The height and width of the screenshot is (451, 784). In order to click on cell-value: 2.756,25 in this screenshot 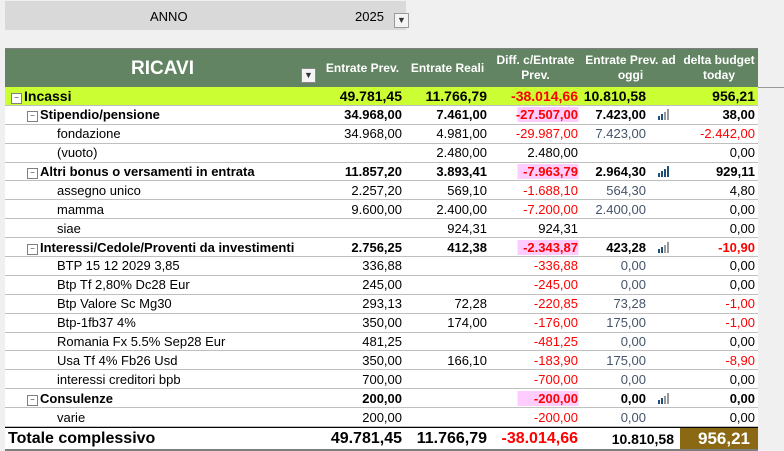, I will do `click(376, 247)`.